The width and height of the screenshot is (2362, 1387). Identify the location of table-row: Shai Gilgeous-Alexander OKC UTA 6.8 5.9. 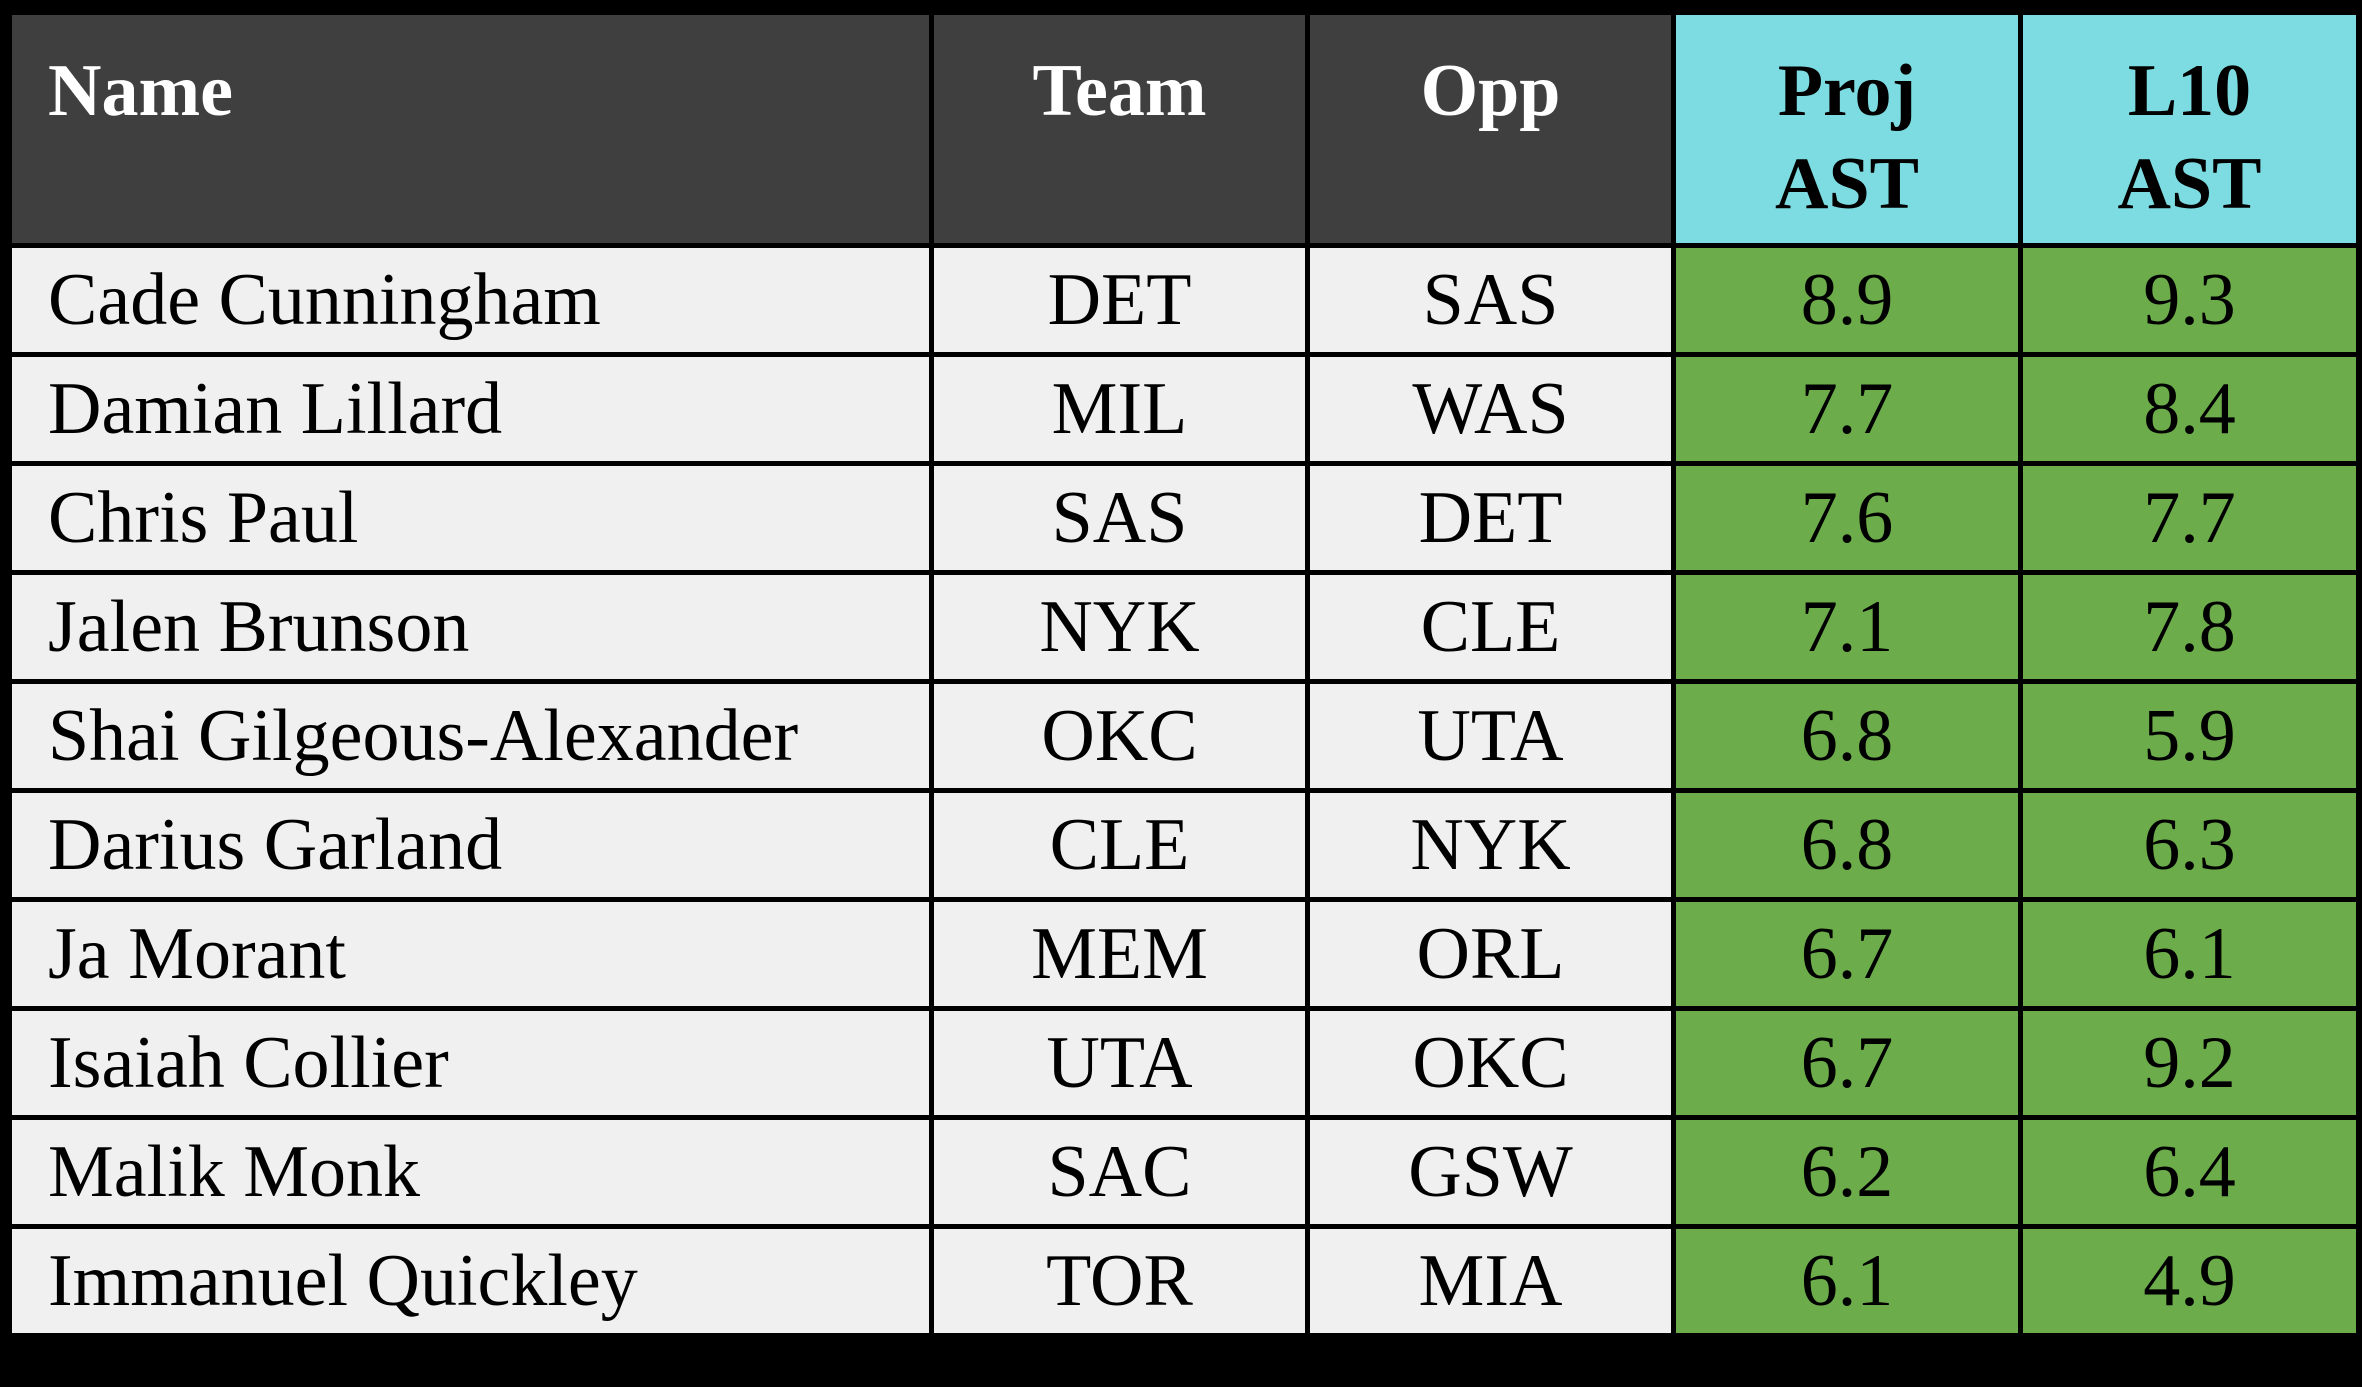
(1184, 736).